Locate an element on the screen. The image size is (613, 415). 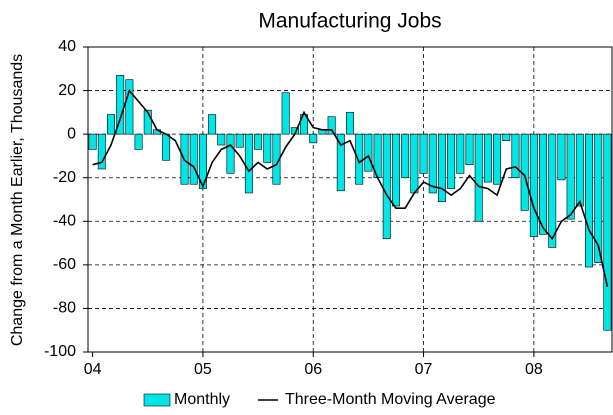
chart-title: Manufacturing Jobs is located at coordinates (349, 21).